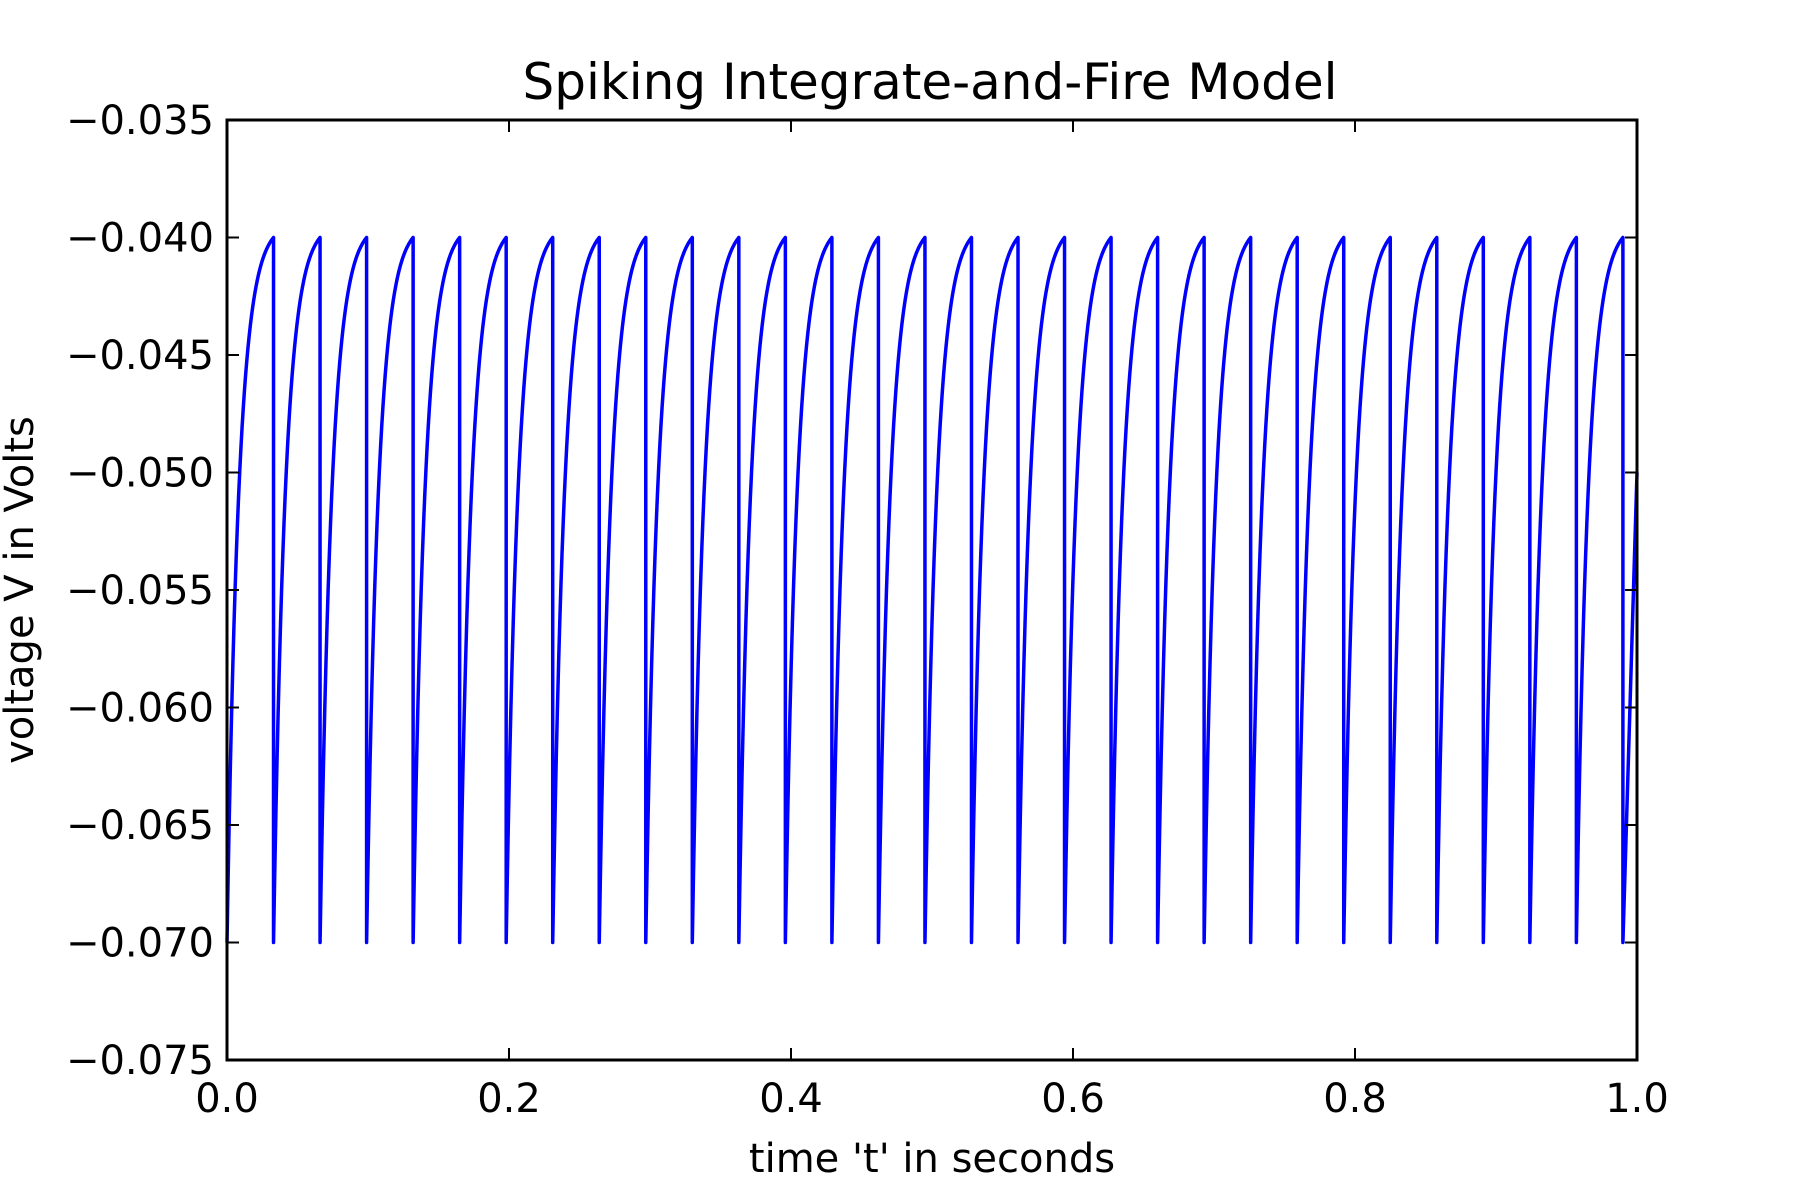 This screenshot has height=1200, width=1800. What do you see at coordinates (140, 1061) in the screenshot?
I see `y-tick-label: −0.075` at bounding box center [140, 1061].